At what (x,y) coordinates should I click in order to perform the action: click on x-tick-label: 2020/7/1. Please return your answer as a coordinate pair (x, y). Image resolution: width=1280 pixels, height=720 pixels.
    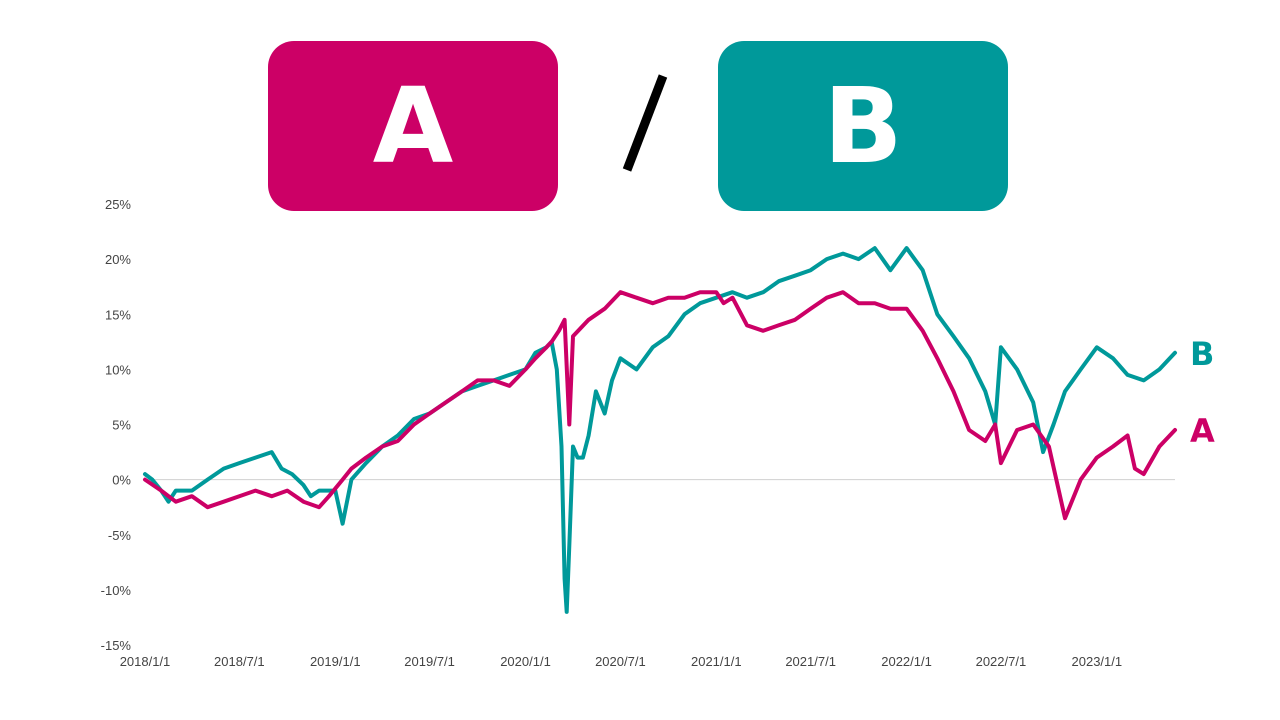
    Looking at the image, I should click on (620, 661).